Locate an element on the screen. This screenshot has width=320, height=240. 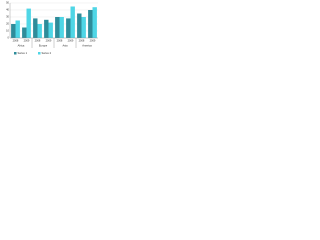
y-tick-label: 0 is located at coordinates (9, 38).